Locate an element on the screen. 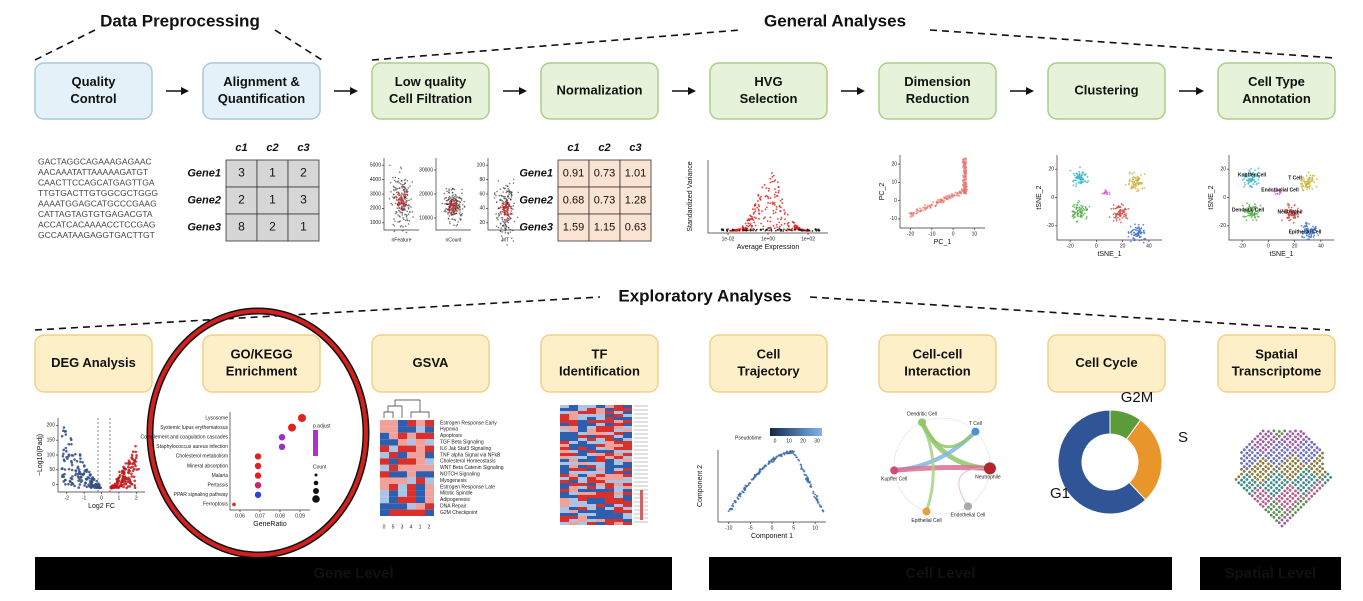 The image size is (1363, 601). step-label: Interaction is located at coordinates (937, 370).